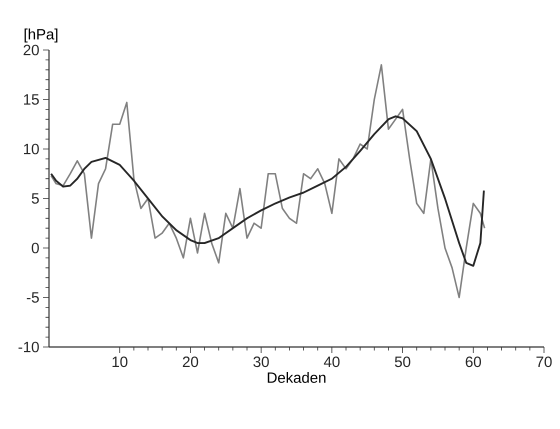 This screenshot has height=429, width=560. I want to click on y-axis-title: [hPa], so click(41, 35).